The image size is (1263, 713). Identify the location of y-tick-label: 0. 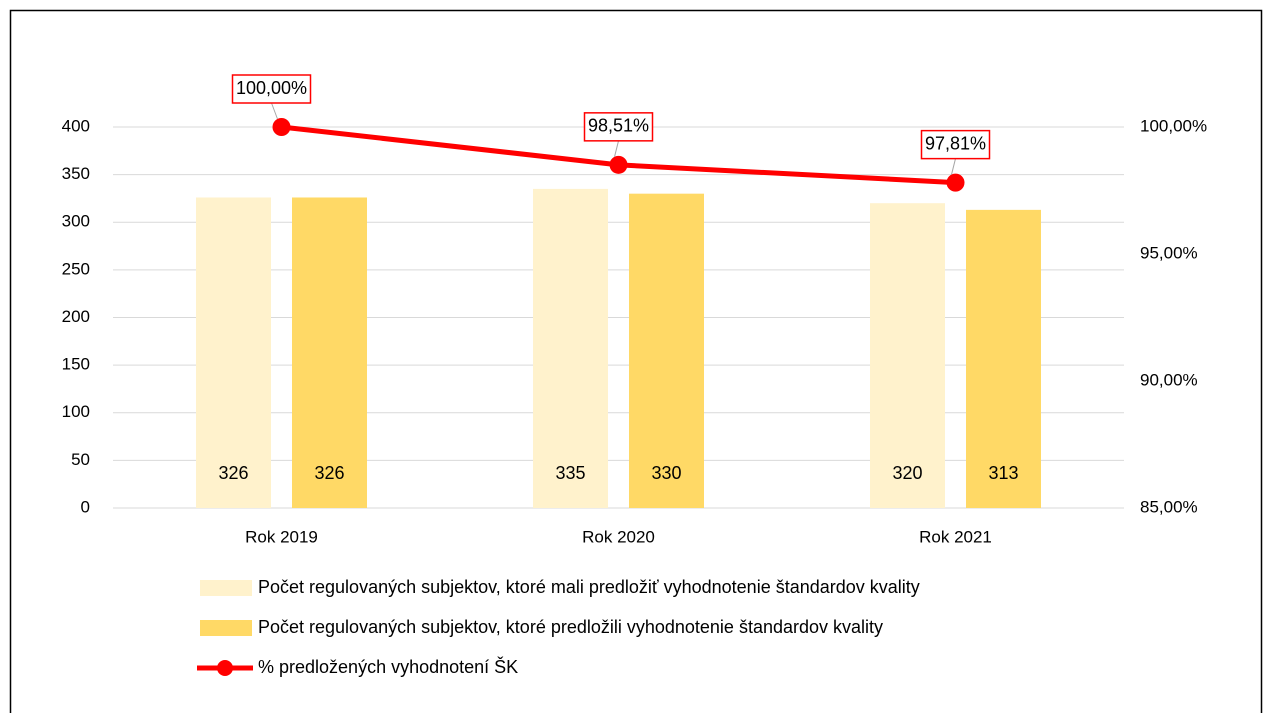
(85, 506).